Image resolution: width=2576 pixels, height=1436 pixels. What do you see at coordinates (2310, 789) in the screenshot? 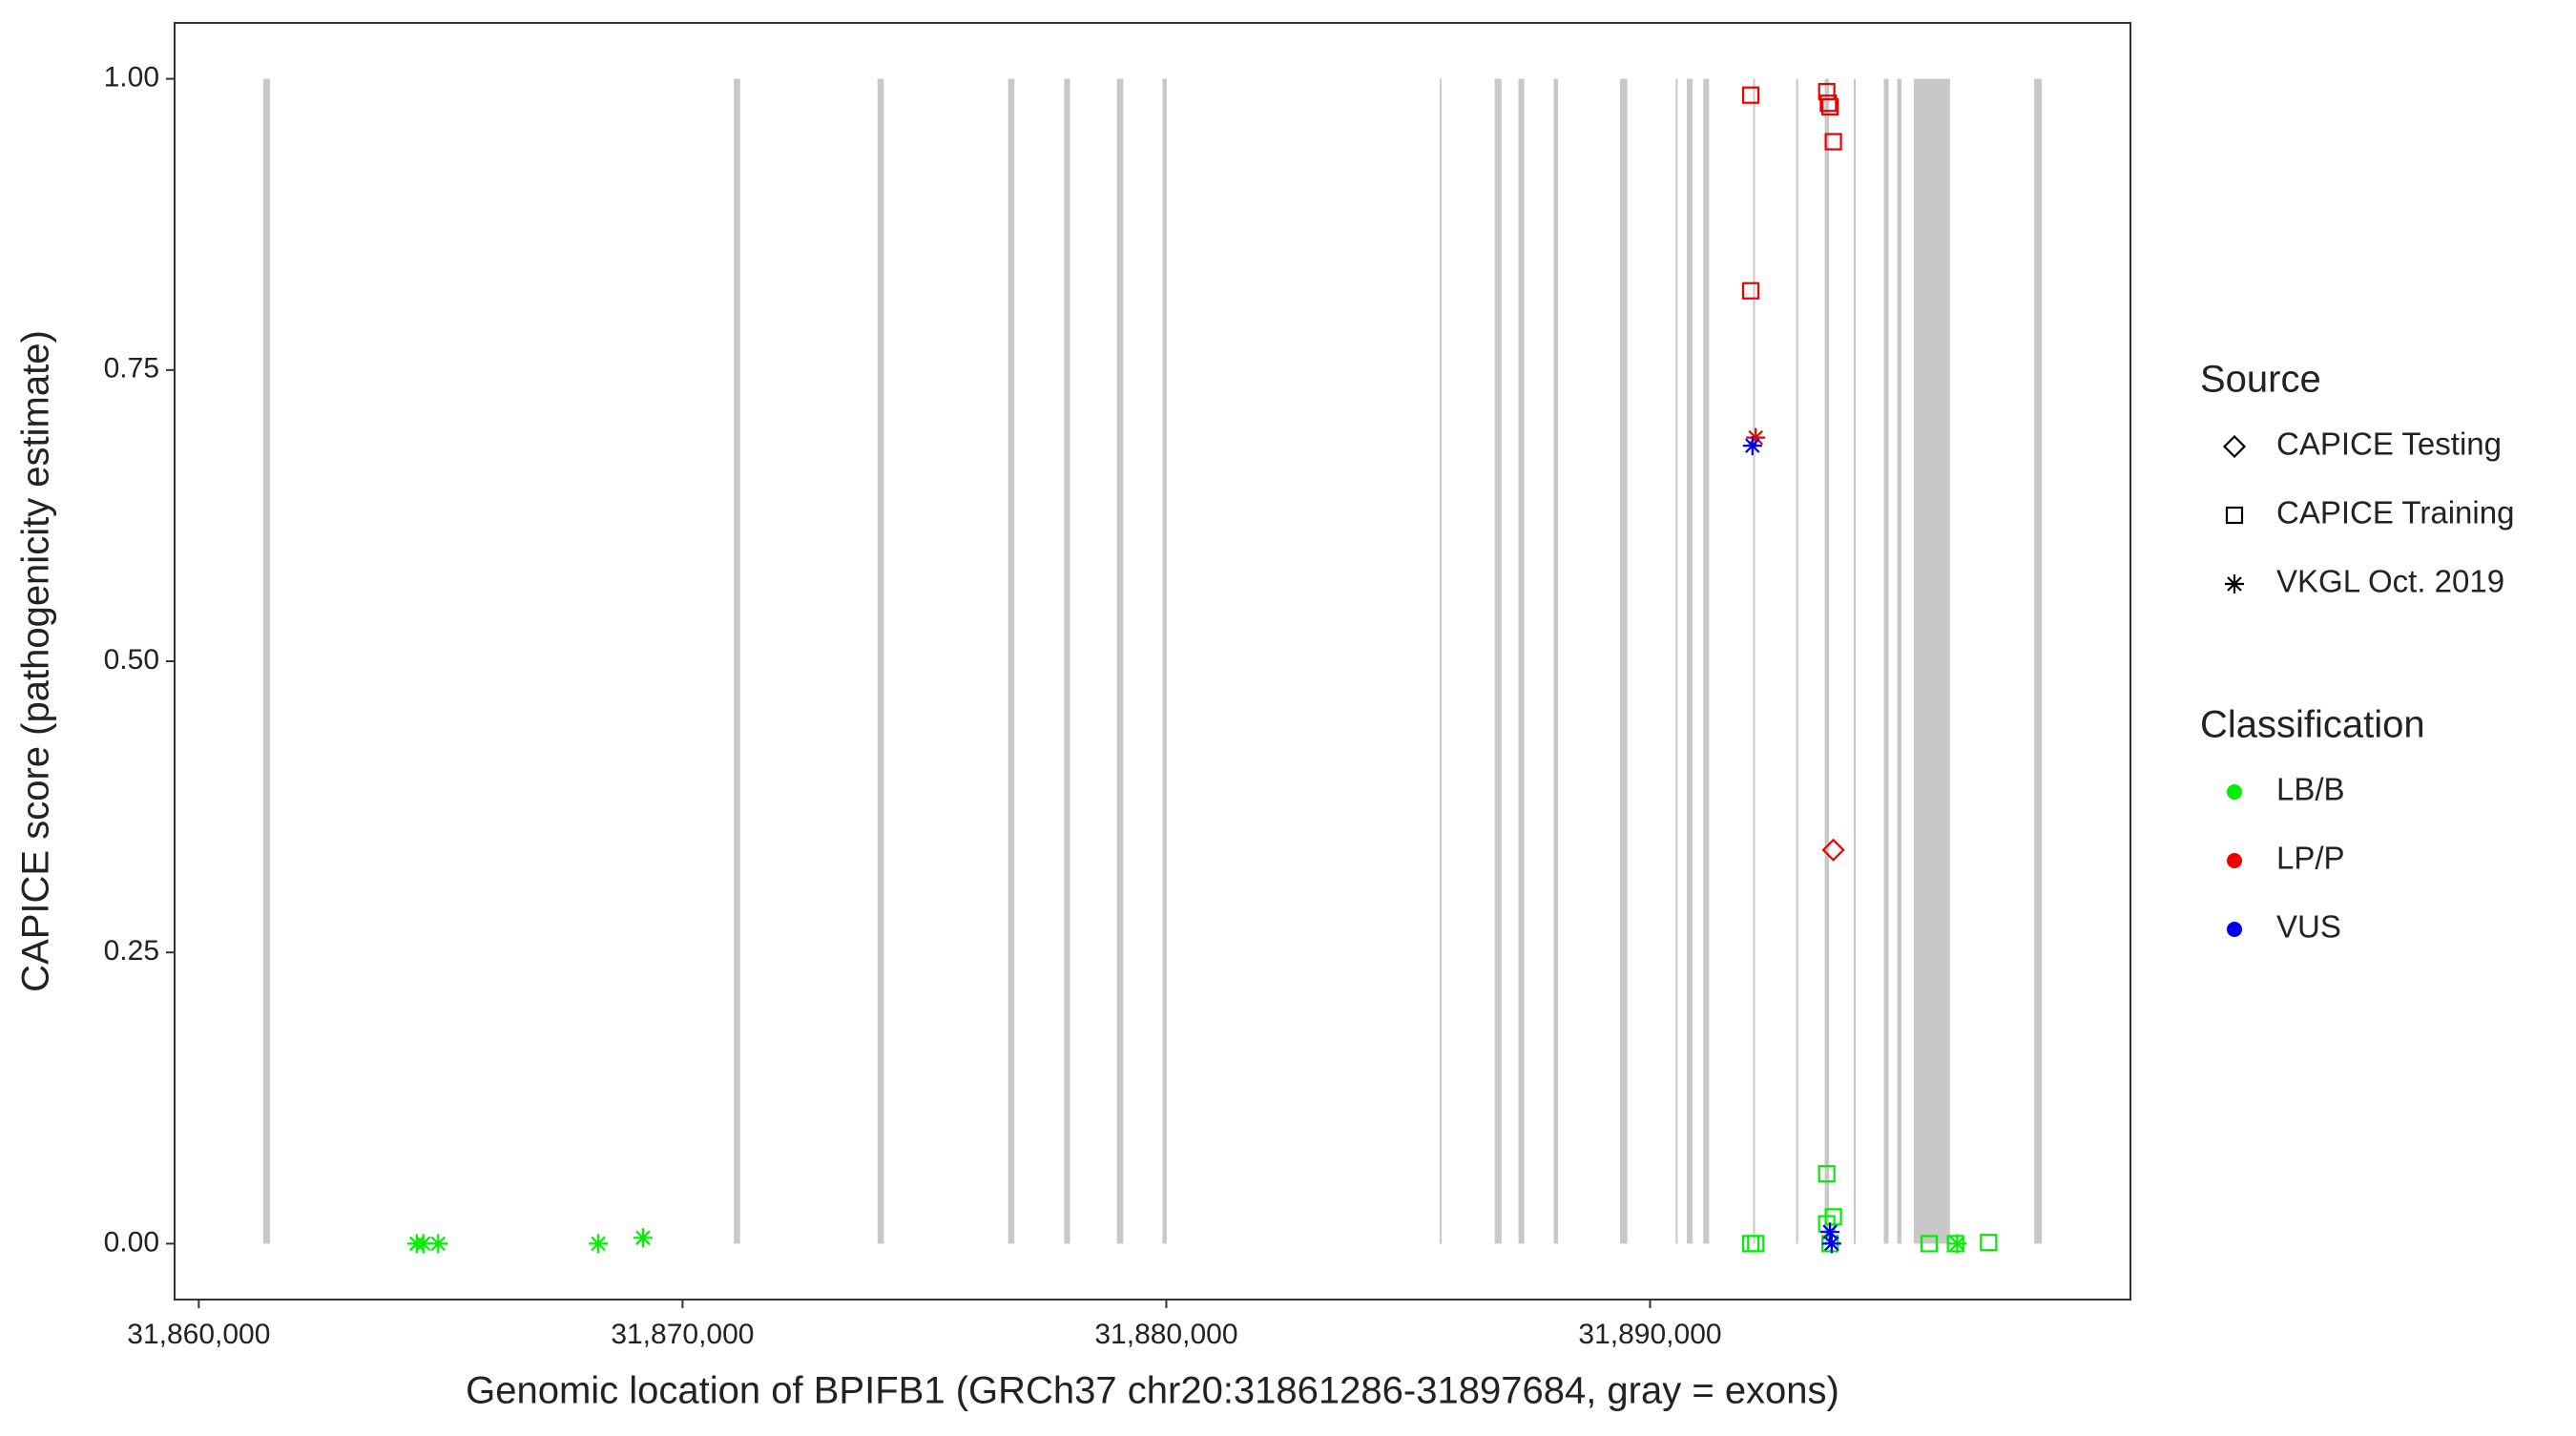
I see `legend-label: LB/B` at bounding box center [2310, 789].